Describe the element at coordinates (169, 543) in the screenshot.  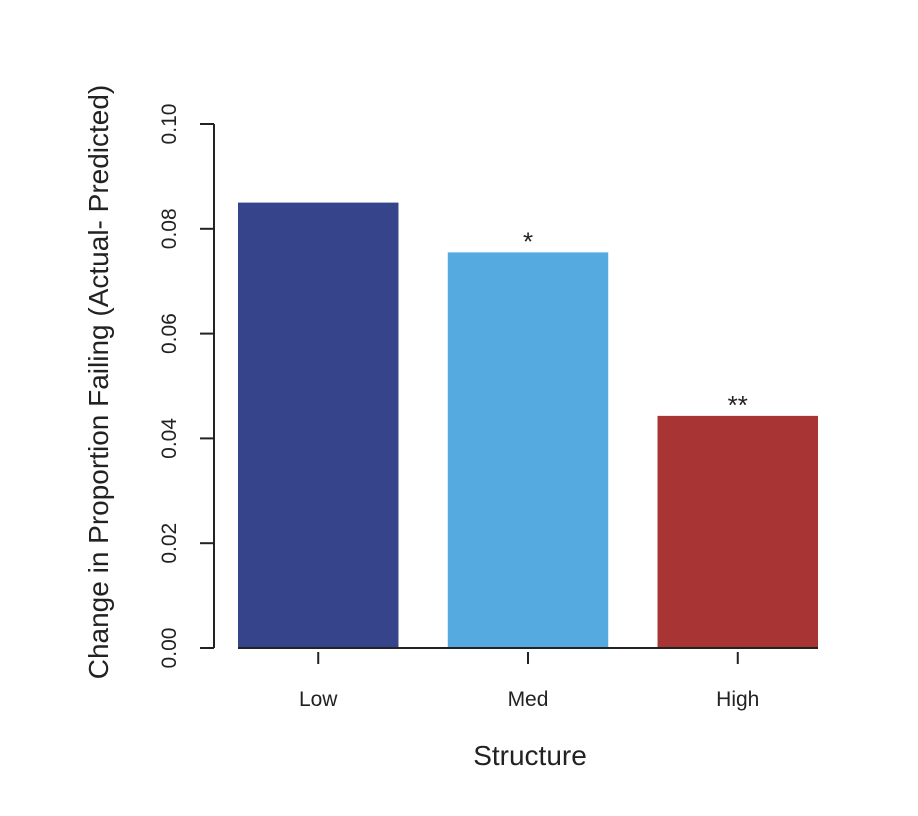
I see `y-tick-label: 0.02` at that location.